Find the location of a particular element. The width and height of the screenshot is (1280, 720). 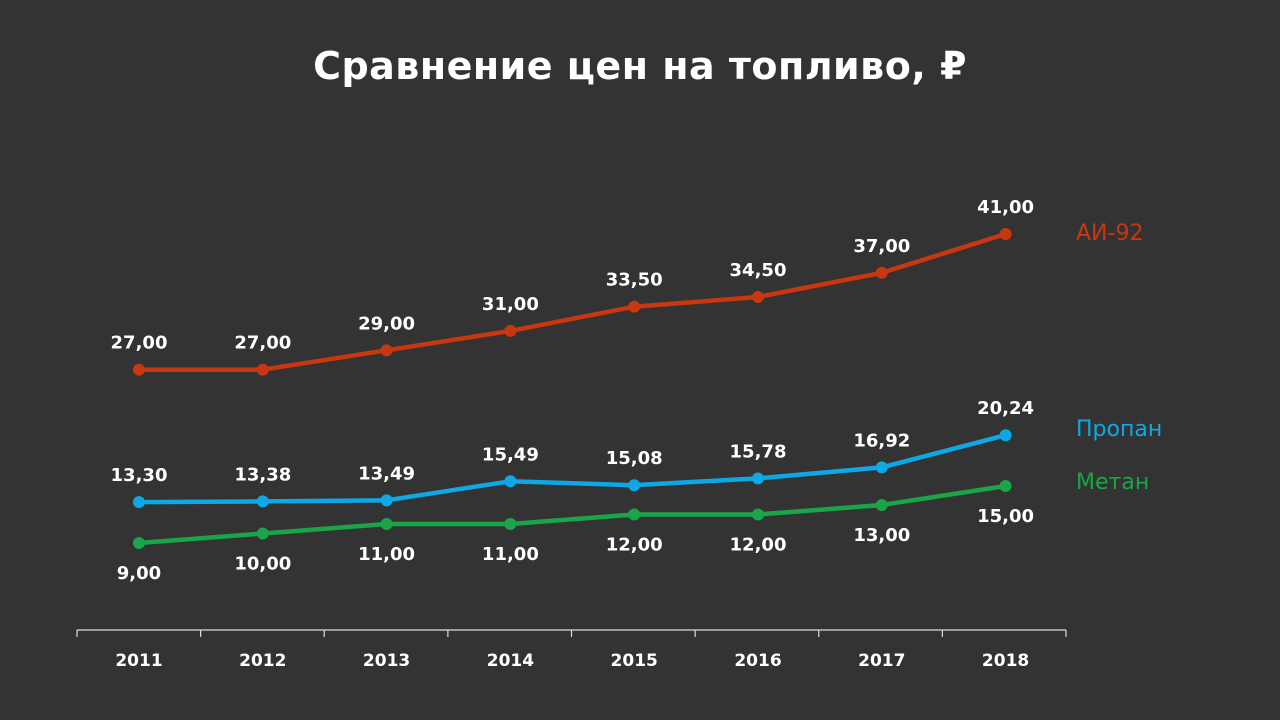

data-label-ai-92-2014: 31,00 is located at coordinates (510, 304).